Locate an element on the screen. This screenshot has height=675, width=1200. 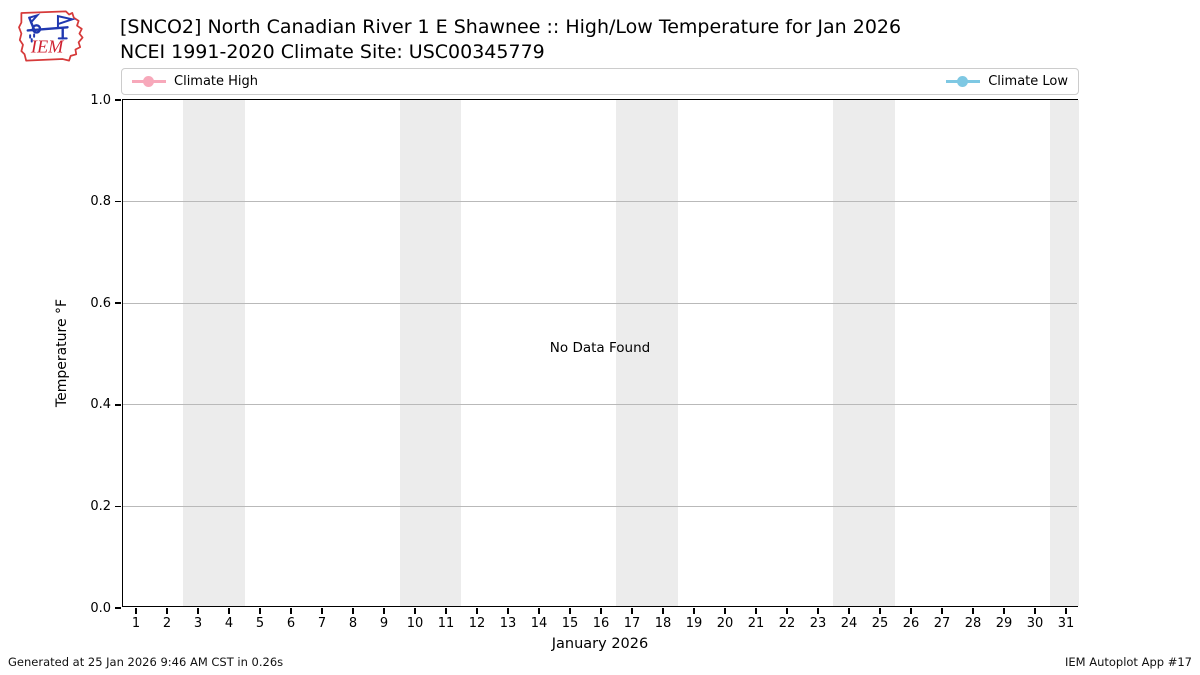
y-tick-label: 0.6 is located at coordinates (100, 303).